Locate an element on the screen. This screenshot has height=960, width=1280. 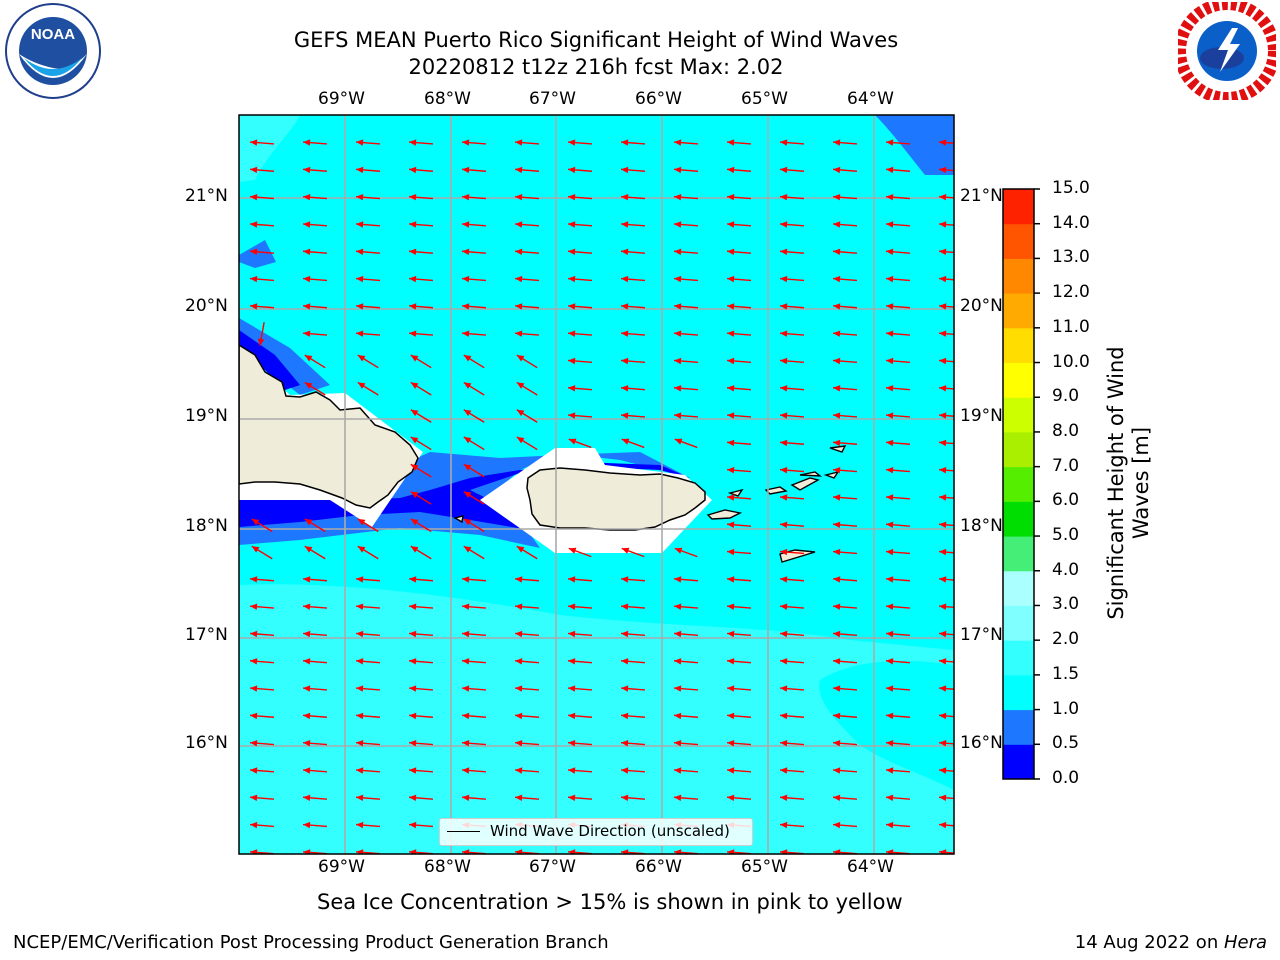
colorbar-tick-label: 15.0 is located at coordinates (1071, 188).